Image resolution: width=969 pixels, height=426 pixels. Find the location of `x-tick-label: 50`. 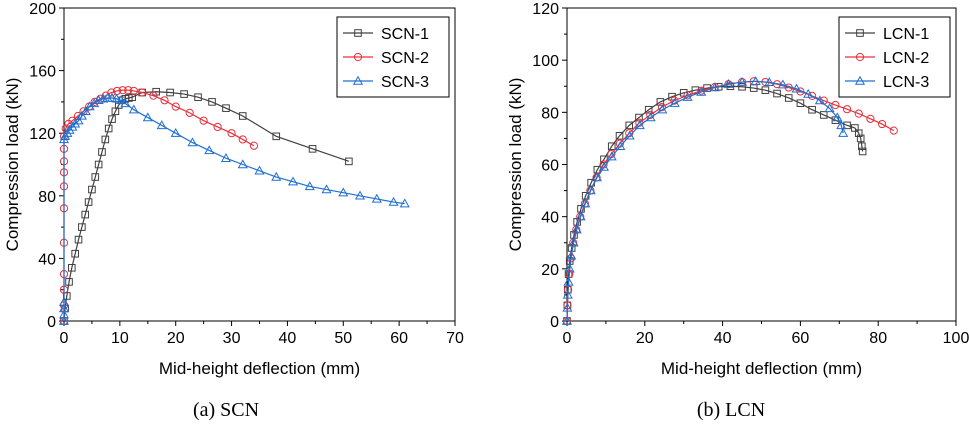

x-tick-label: 50 is located at coordinates (343, 338).